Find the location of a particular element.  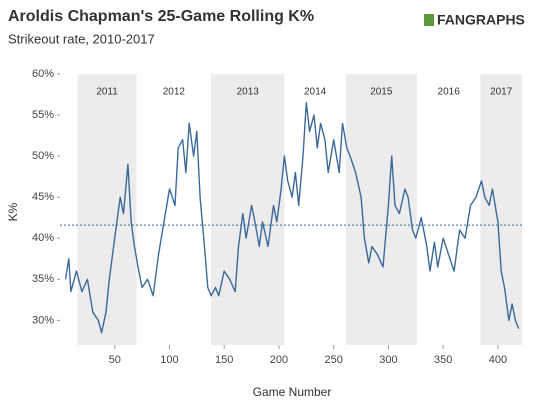

season-label: 2014 is located at coordinates (315, 92).